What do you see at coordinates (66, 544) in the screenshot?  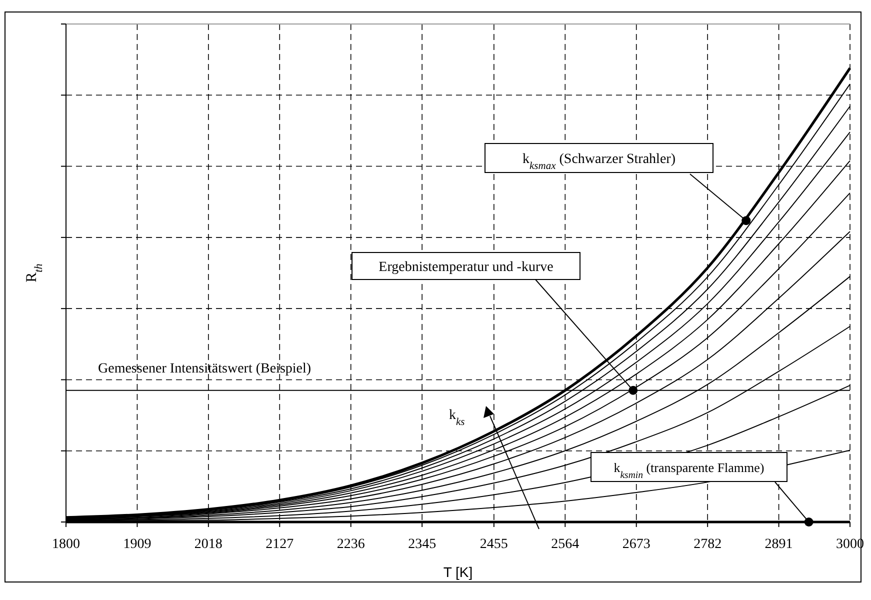 I see `x-tick-label: 1800` at bounding box center [66, 544].